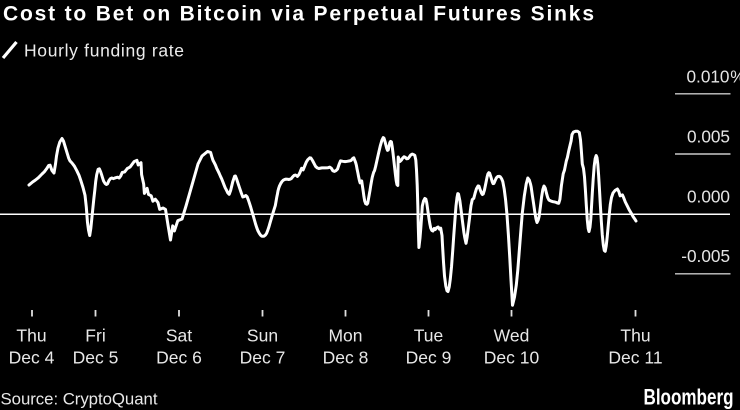 The width and height of the screenshot is (740, 410). What do you see at coordinates (345, 336) in the screenshot?
I see `svg-text: Mon` at bounding box center [345, 336].